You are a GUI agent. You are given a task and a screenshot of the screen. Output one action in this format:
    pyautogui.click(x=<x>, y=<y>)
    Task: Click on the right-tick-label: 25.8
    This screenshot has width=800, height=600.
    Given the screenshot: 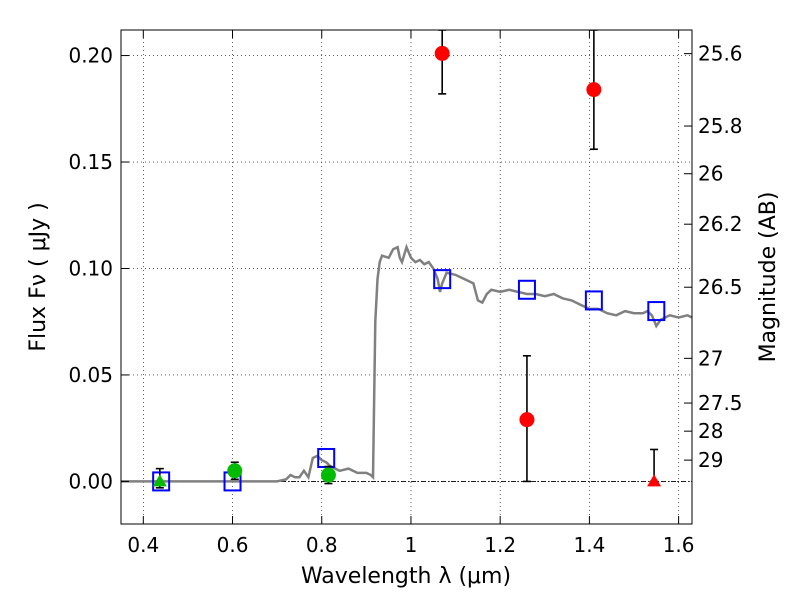 What is the action you would take?
    pyautogui.click(x=720, y=126)
    